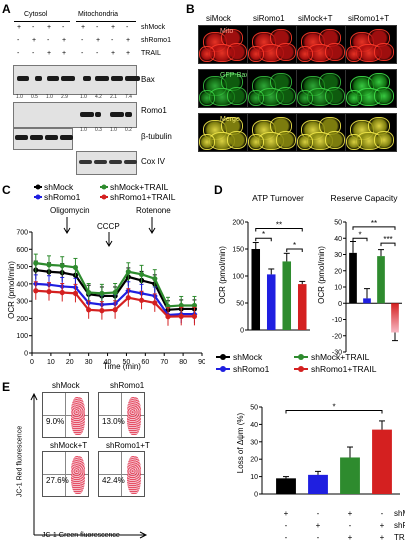  What do you see at coordinates (143, 197) in the screenshot?
I see `legend-label: shRomo1+TRAIL` at bounding box center [143, 197].